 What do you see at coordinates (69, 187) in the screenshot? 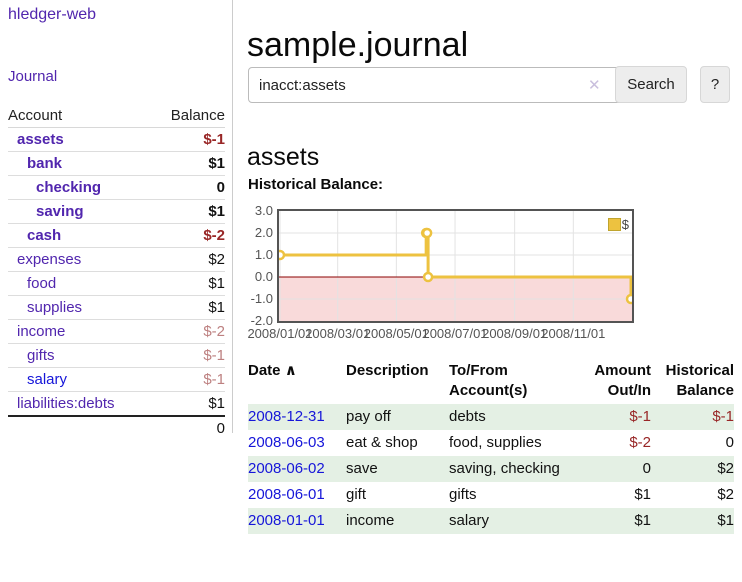
I see `account-link-checking: checking` at bounding box center [69, 187].